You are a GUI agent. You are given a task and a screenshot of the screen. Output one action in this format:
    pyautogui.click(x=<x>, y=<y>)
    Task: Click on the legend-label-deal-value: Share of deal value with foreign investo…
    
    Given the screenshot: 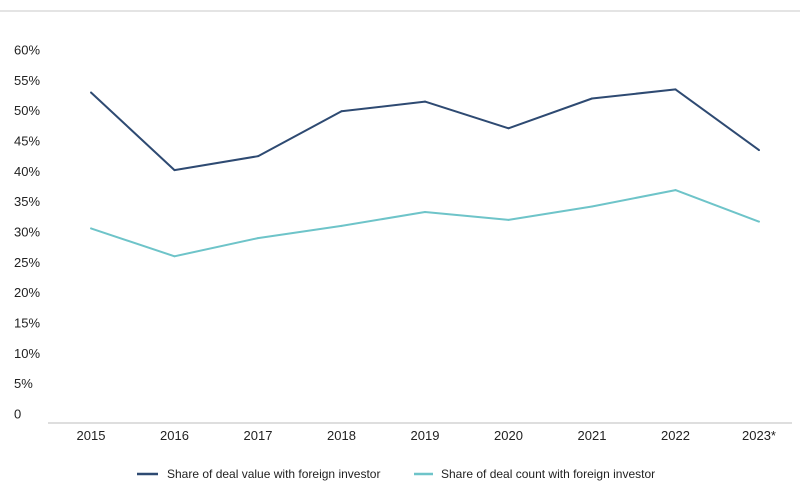 What is the action you would take?
    pyautogui.click(x=273, y=474)
    